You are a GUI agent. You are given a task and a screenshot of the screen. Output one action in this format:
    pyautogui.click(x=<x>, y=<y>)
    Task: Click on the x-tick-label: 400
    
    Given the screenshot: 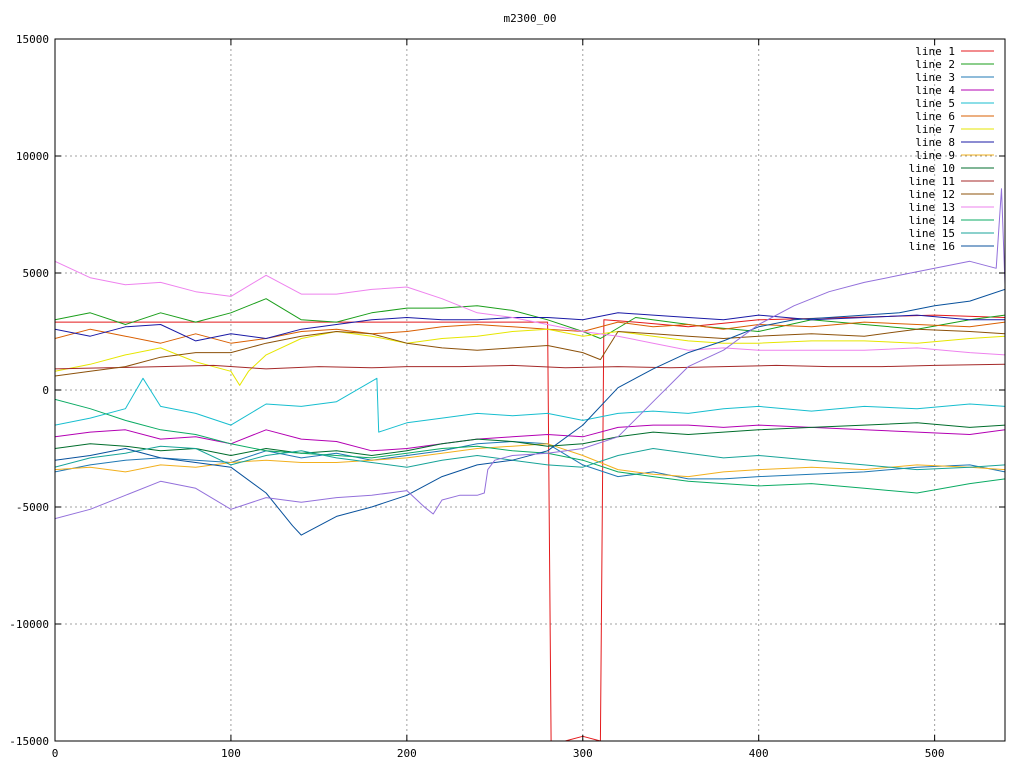 What is the action you would take?
    pyautogui.click(x=759, y=753)
    